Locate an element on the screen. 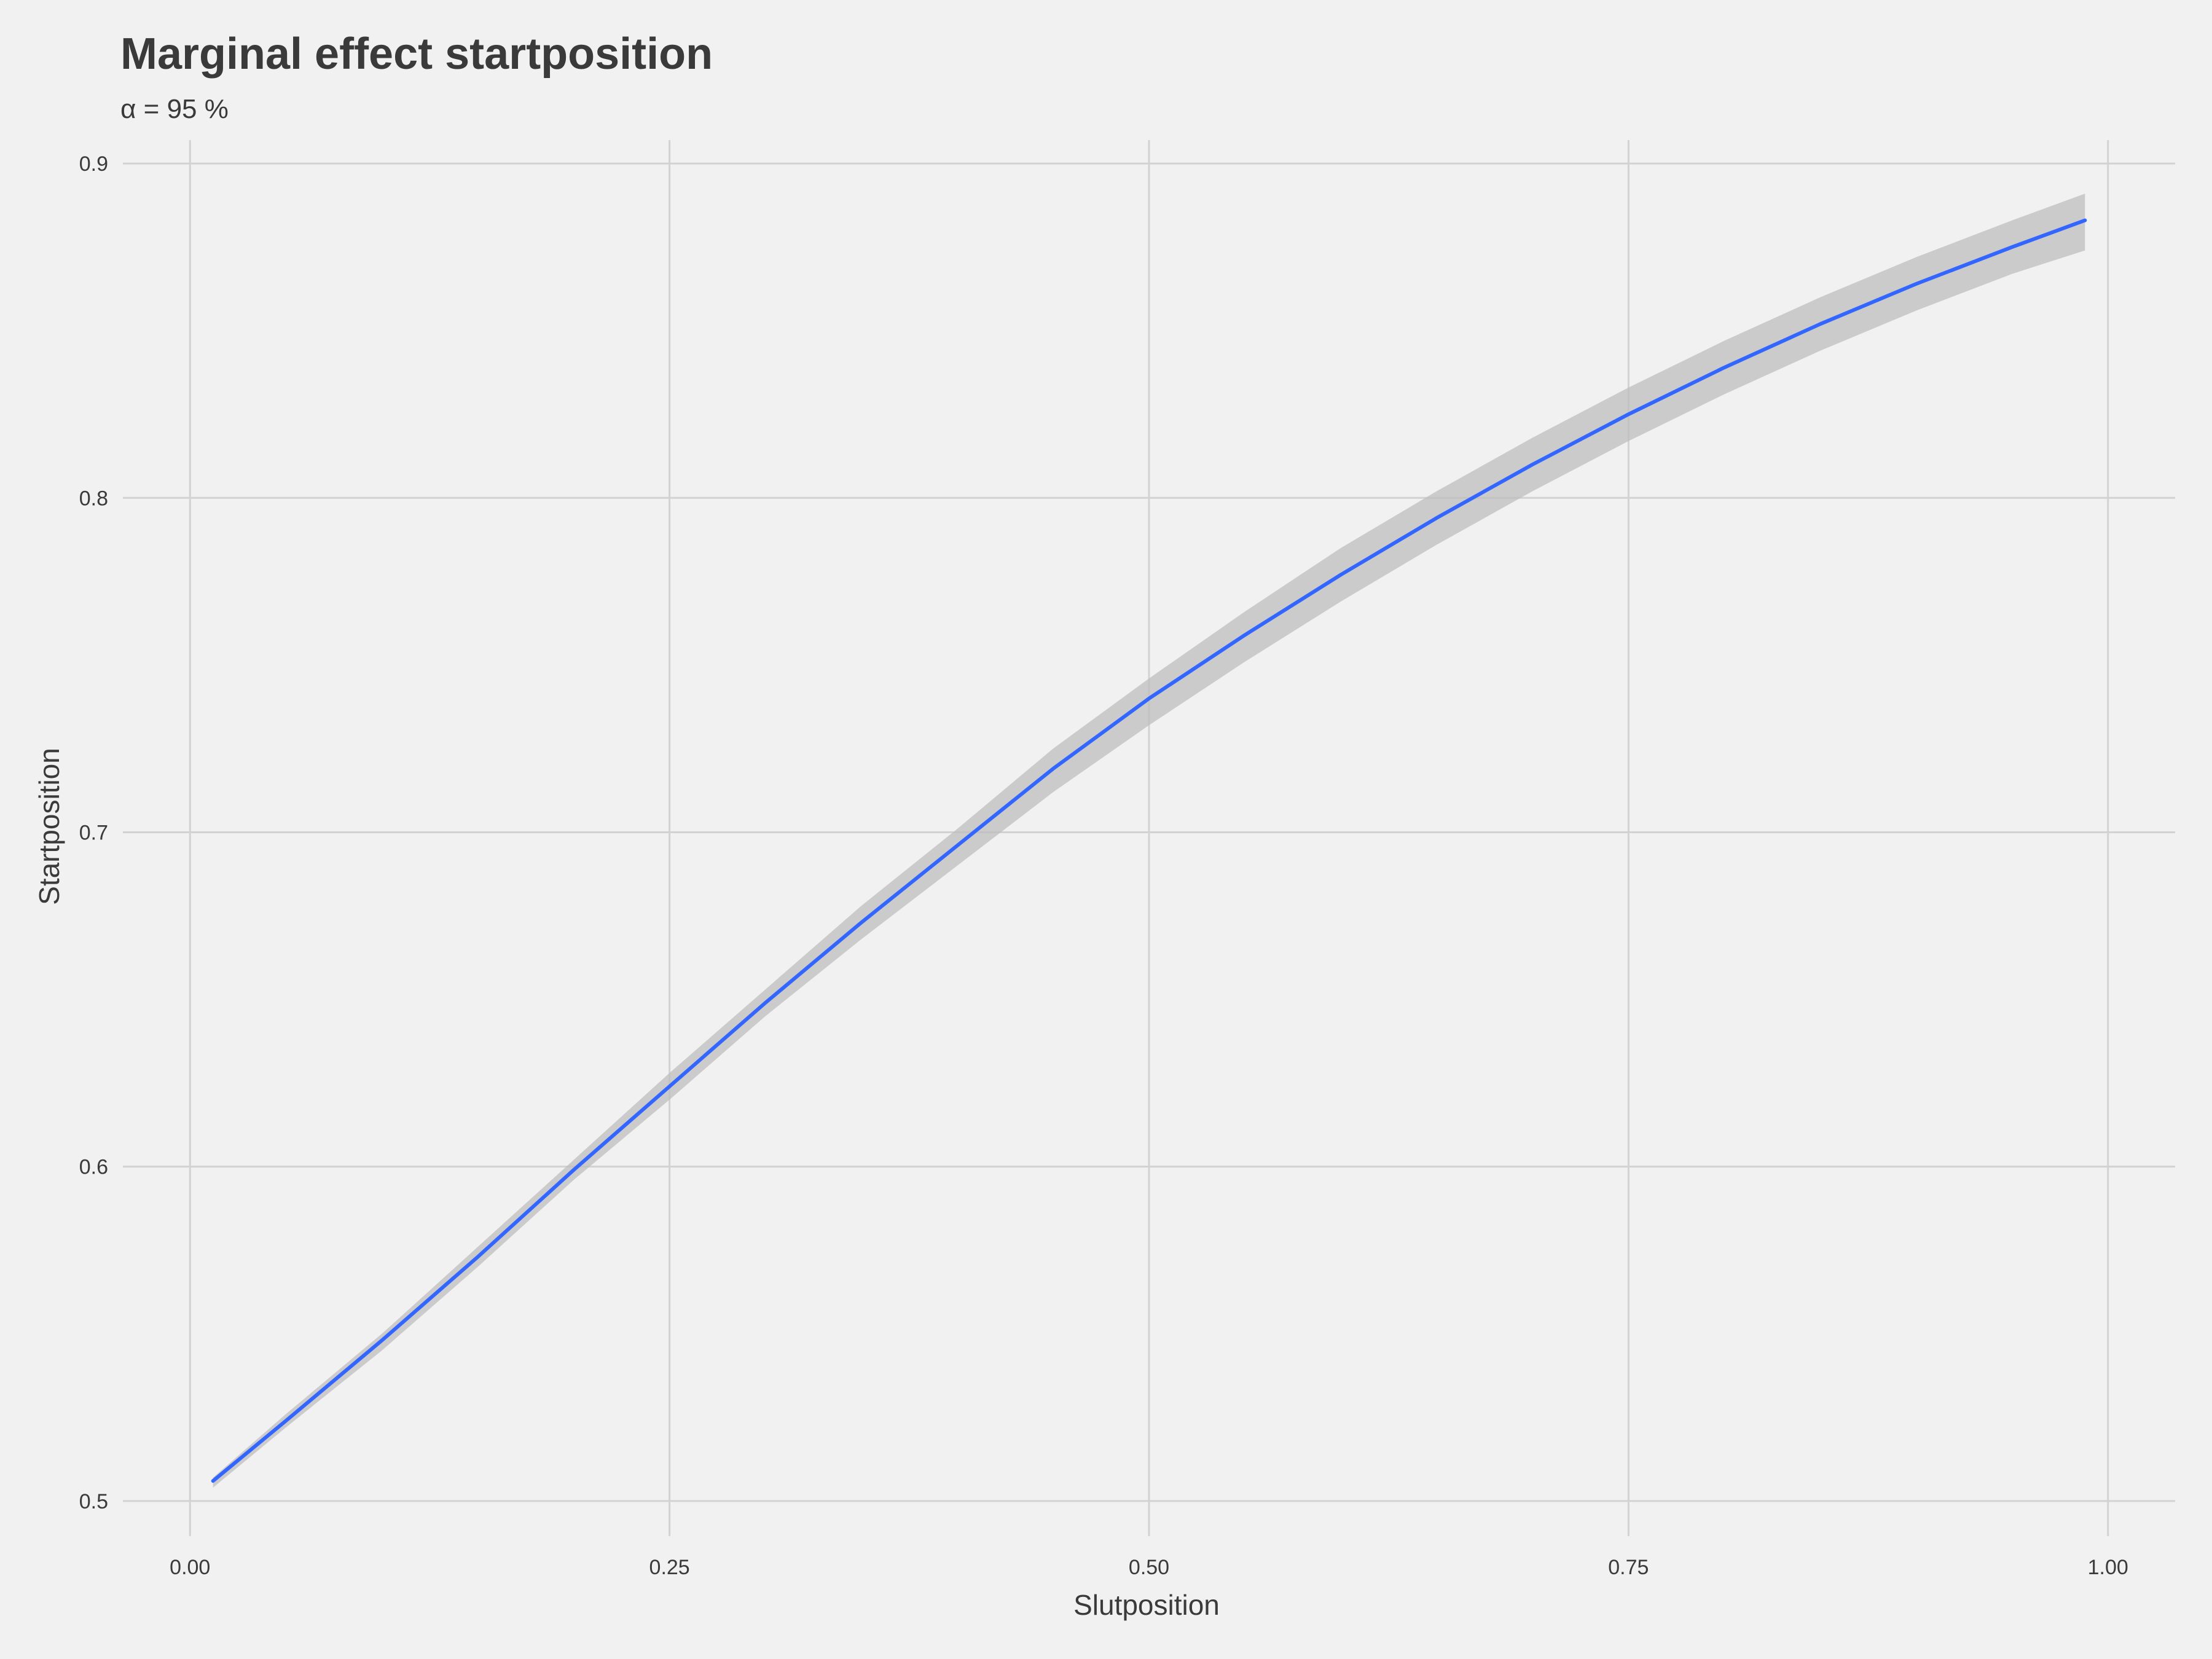 This screenshot has width=2212, height=1659. x-tick-label: 0.50 is located at coordinates (1149, 1567).